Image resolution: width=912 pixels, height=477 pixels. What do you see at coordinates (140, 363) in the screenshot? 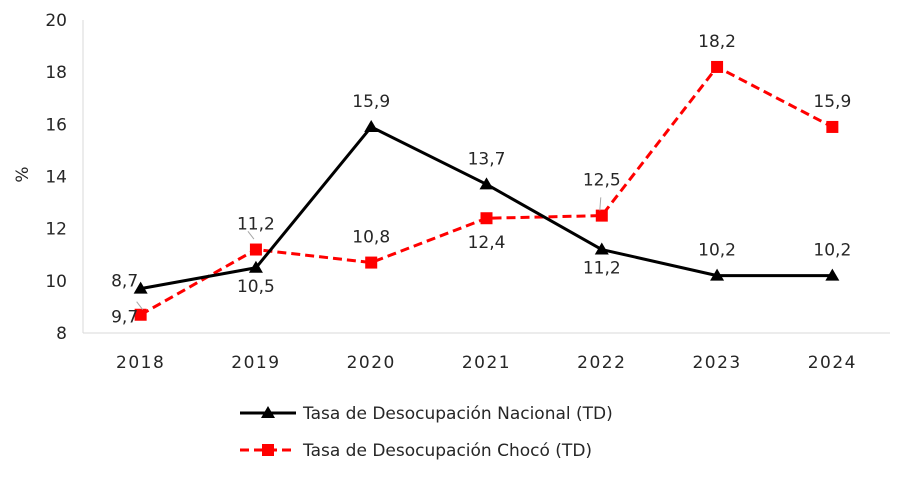
I see `x-tick-label: 2018` at bounding box center [140, 363].